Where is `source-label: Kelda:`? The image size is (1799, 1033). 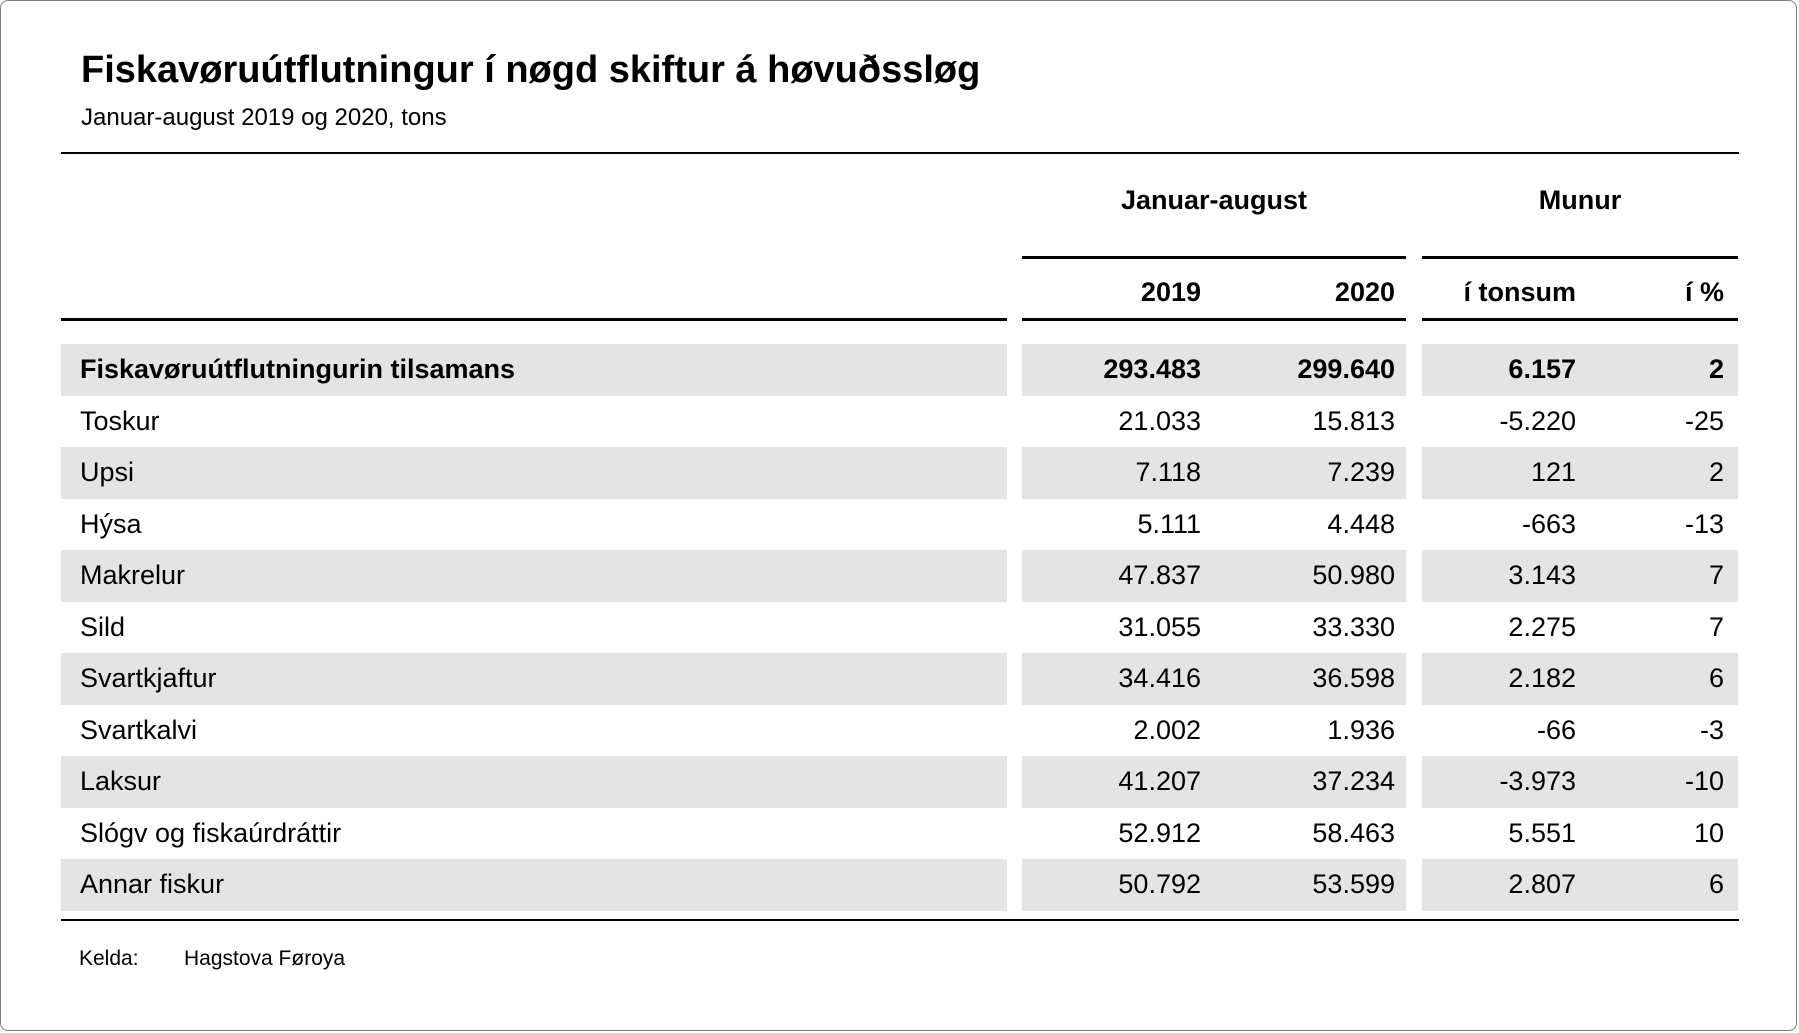 source-label: Kelda: is located at coordinates (109, 958).